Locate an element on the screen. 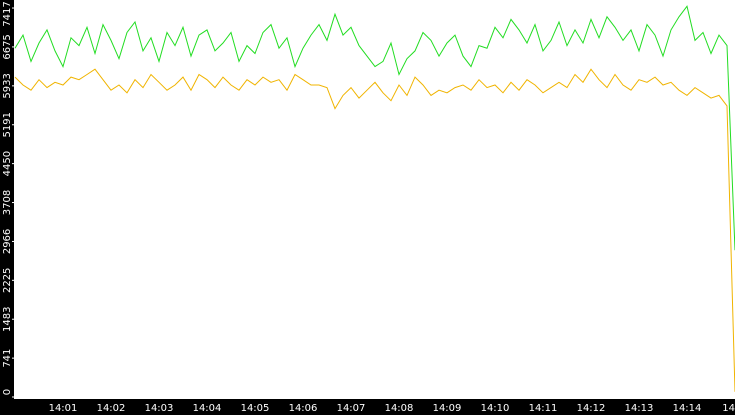  x-tick-label: 14:12 is located at coordinates (591, 408).